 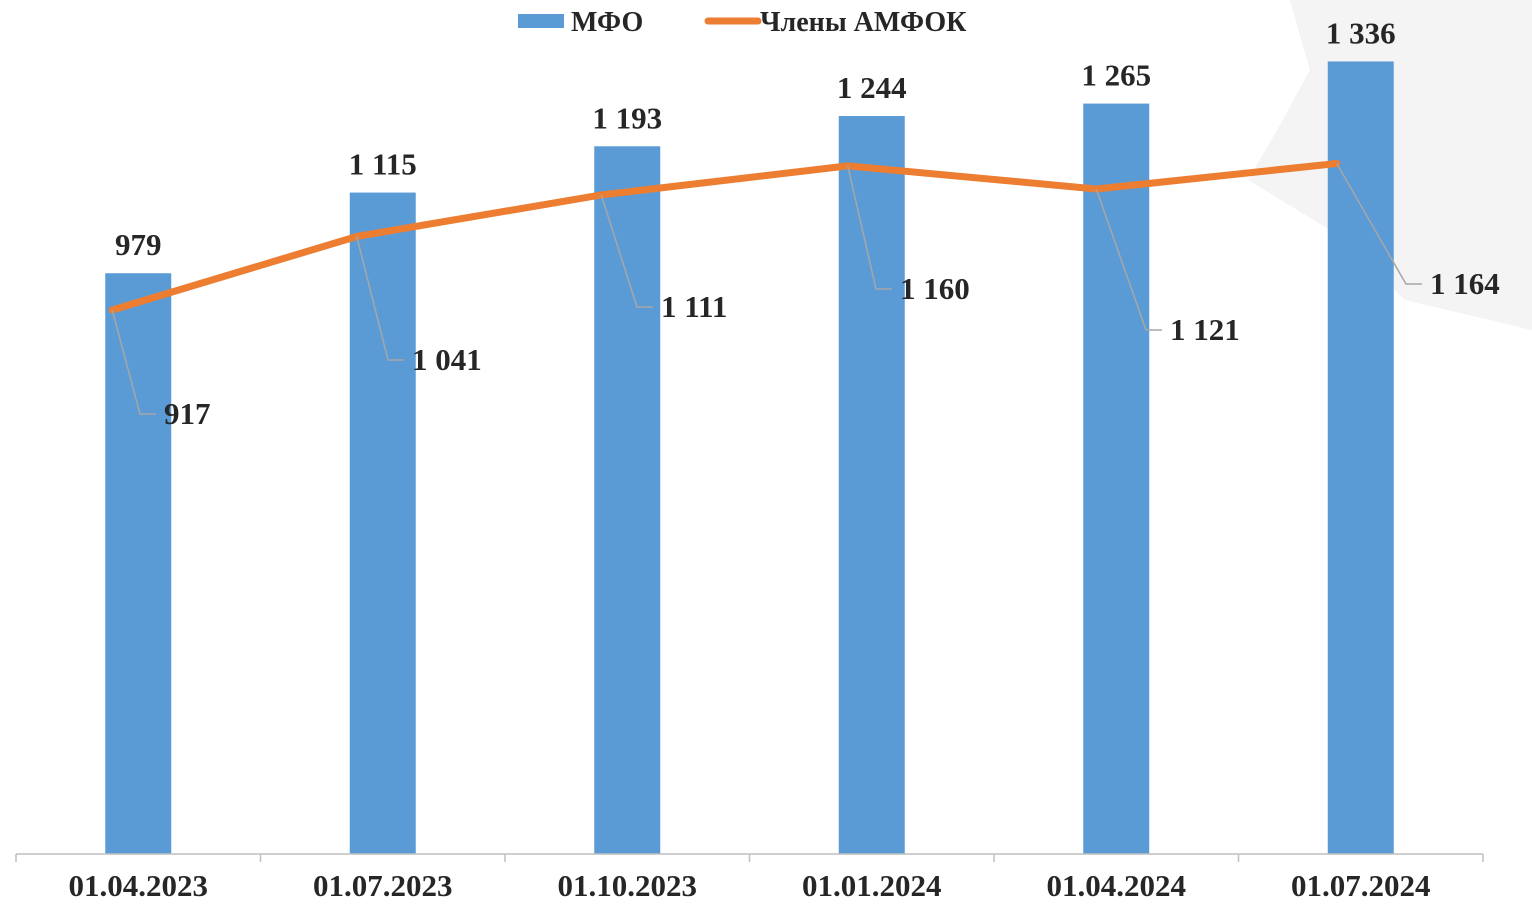 What do you see at coordinates (138, 244) in the screenshot?
I see `bar-data-label: 979` at bounding box center [138, 244].